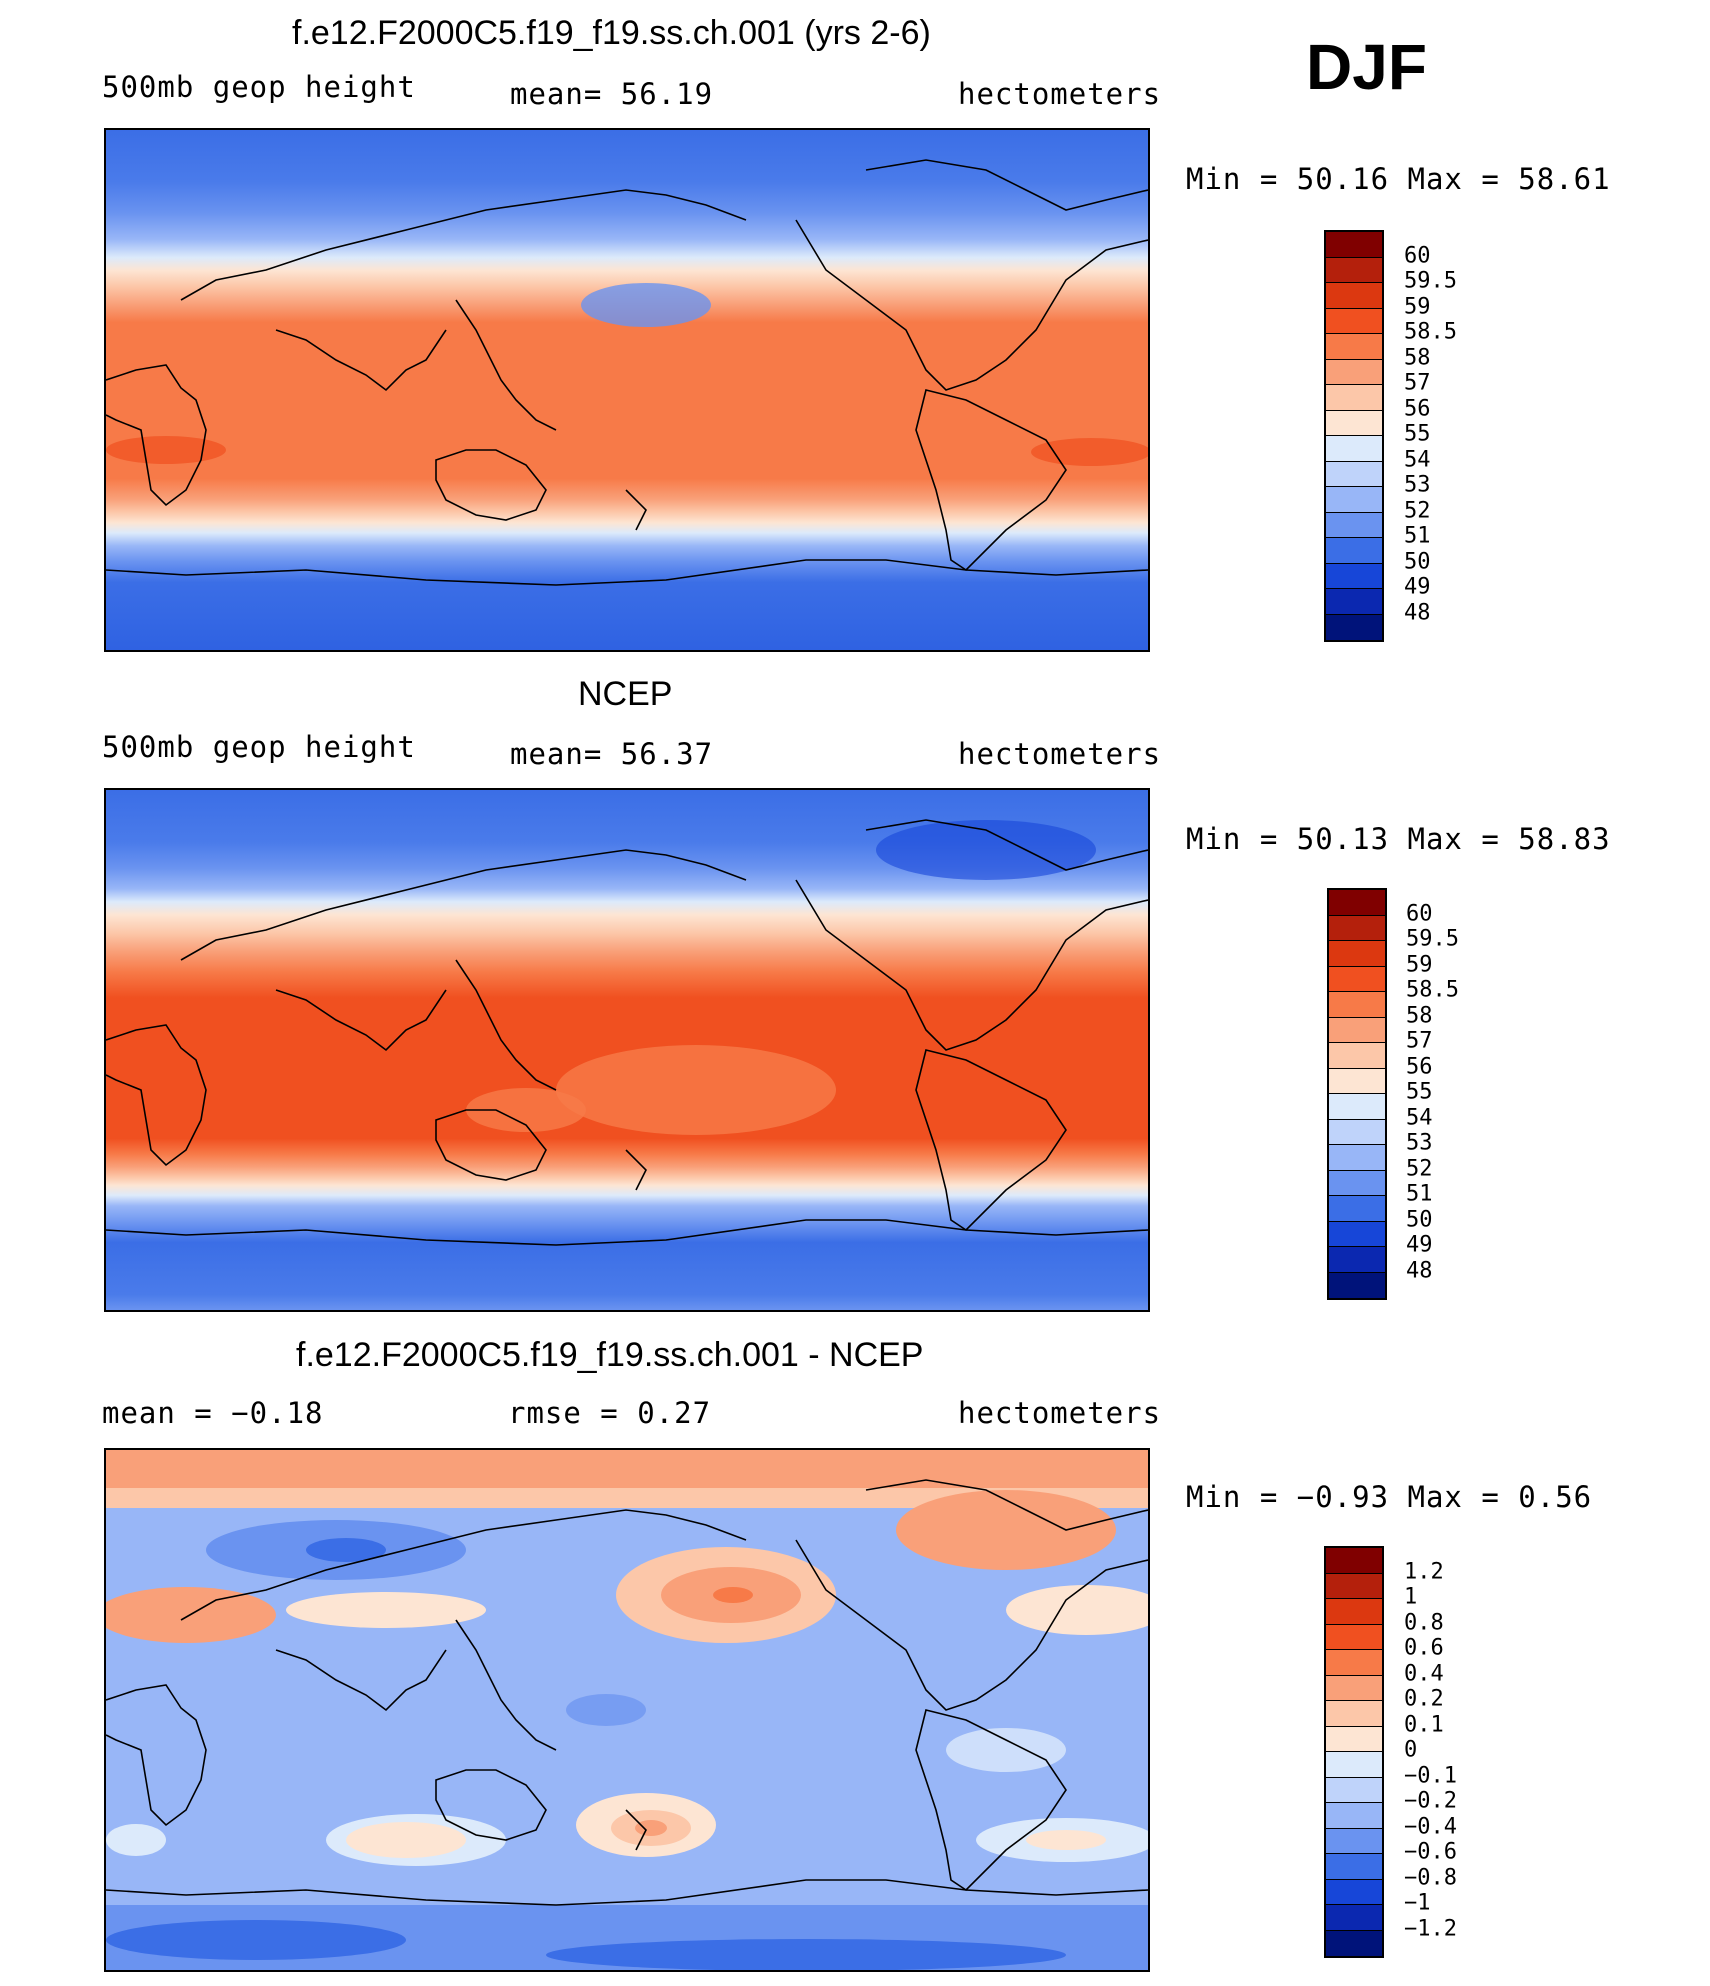 The height and width of the screenshot is (1986, 1710). I want to click on panel-model-variable-label: 500mb geop height, so click(259, 87).